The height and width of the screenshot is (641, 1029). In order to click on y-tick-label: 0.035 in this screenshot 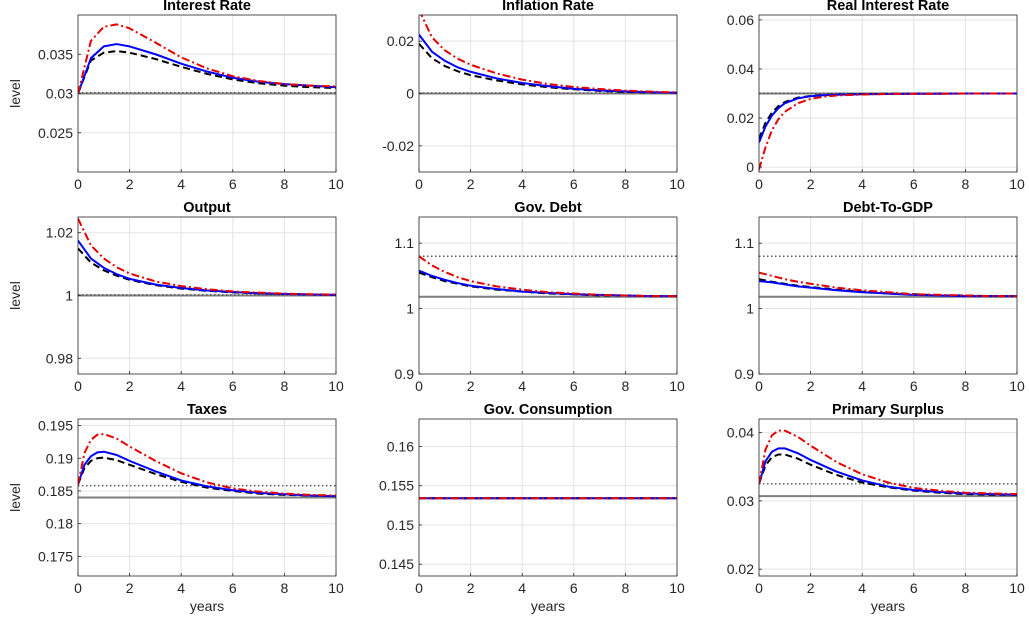, I will do `click(55, 54)`.